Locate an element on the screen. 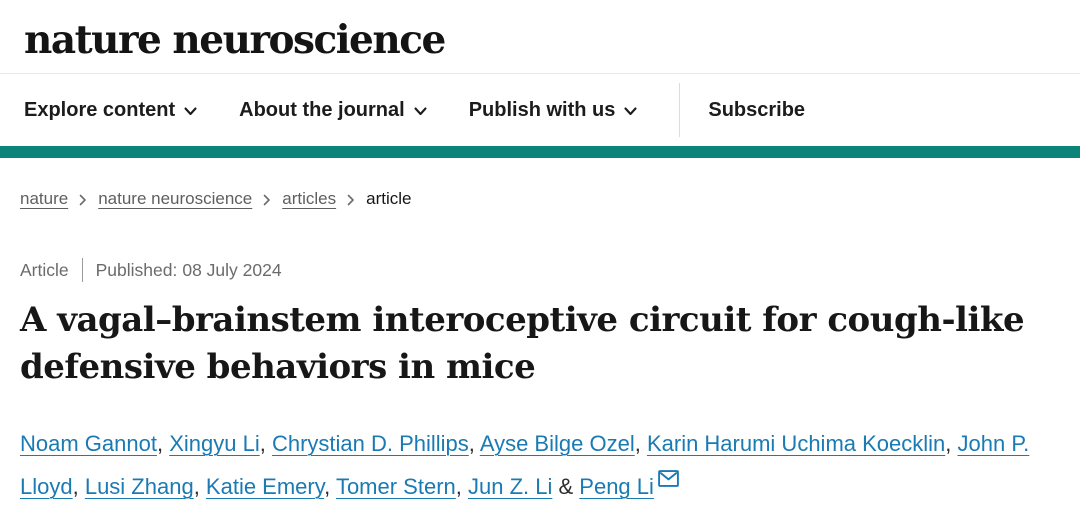 This screenshot has height=525, width=1080. published-info: Published: 08 July 2024 is located at coordinates (189, 270).